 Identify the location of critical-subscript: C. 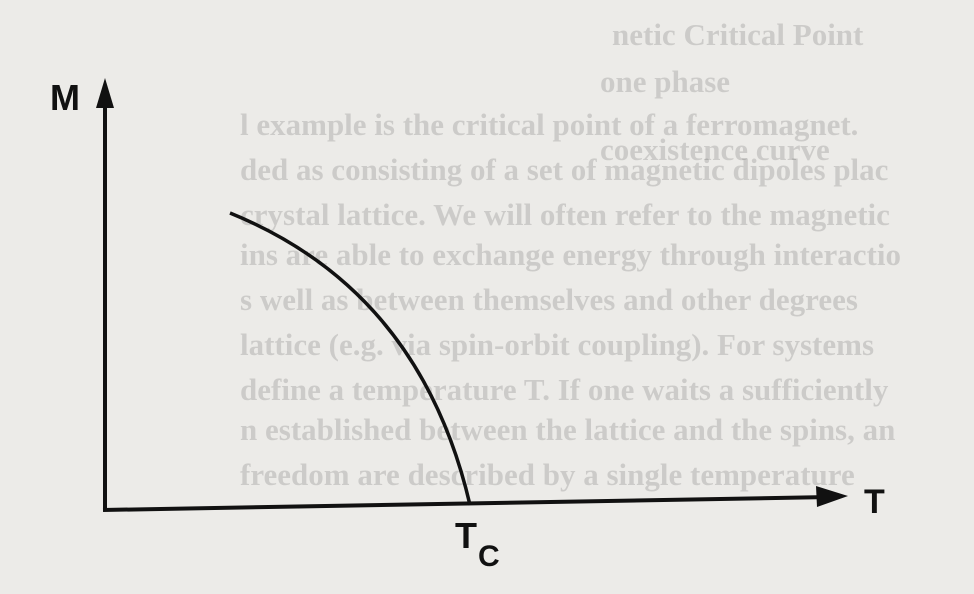
(489, 556).